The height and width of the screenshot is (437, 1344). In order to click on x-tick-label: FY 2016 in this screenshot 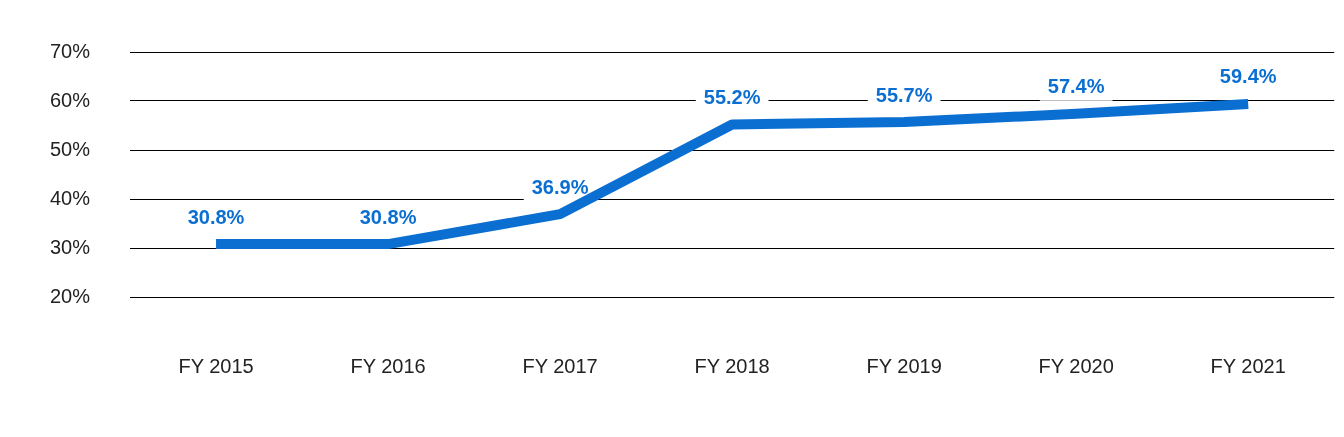, I will do `click(388, 365)`.